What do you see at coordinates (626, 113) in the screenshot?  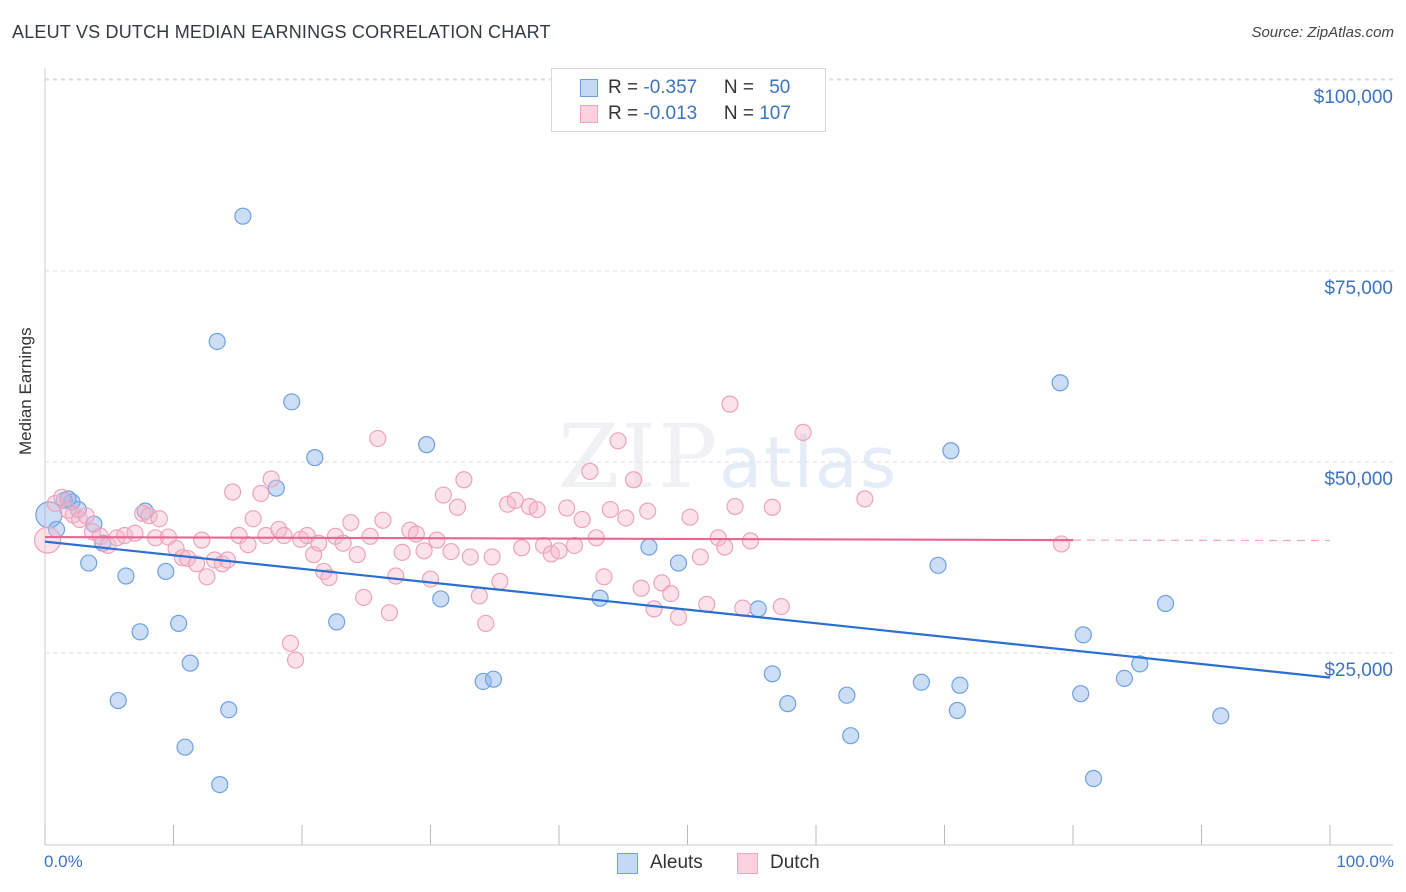 I see `r-label: R =` at bounding box center [626, 113].